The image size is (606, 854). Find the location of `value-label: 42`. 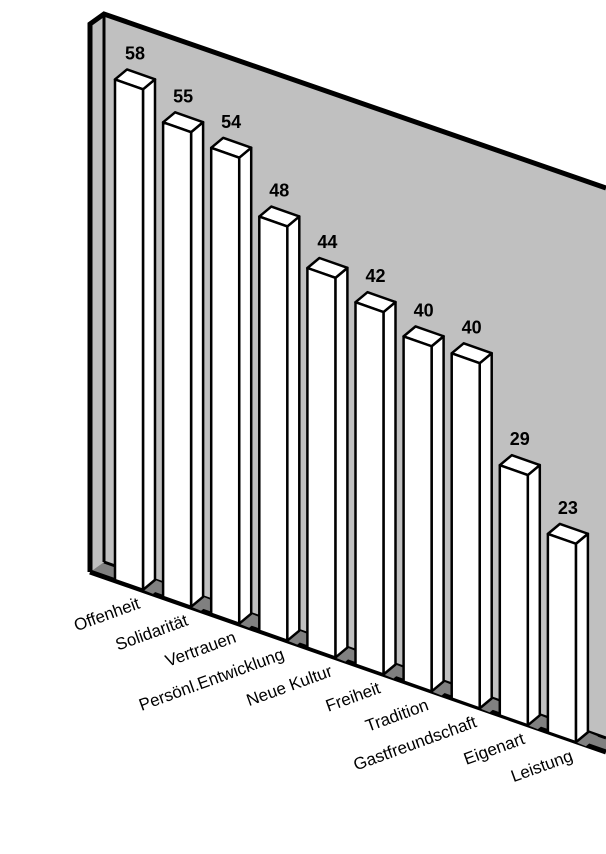

value-label: 42 is located at coordinates (375, 276).